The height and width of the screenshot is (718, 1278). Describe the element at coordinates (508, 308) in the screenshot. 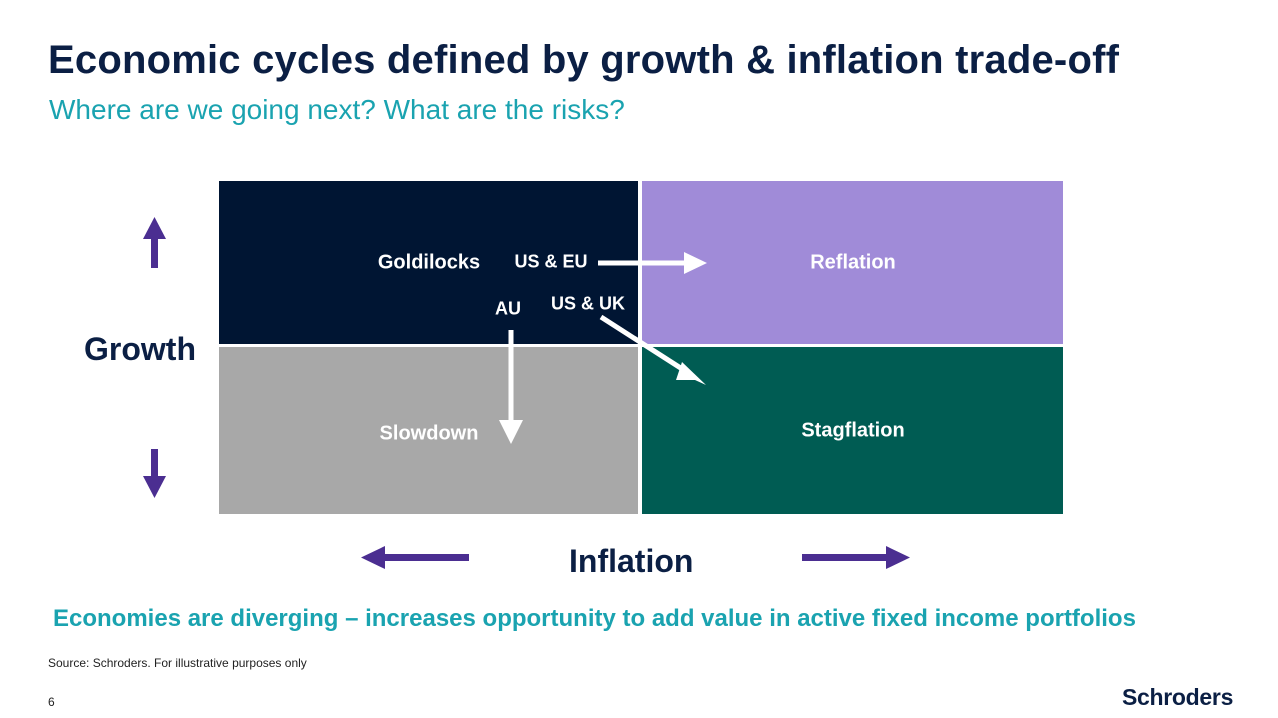

I see `region-au-label: AU` at that location.